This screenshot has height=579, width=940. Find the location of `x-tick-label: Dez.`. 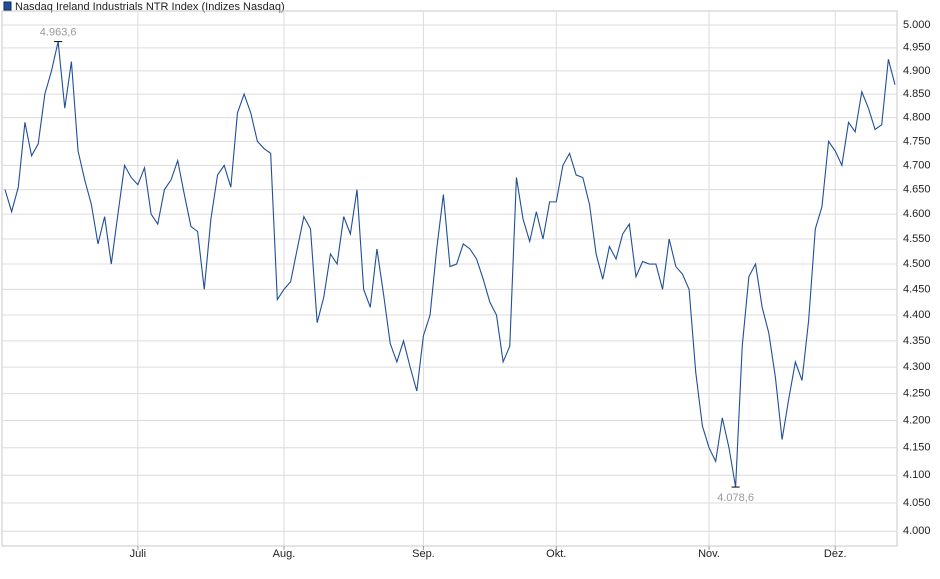

x-tick-label: Dez. is located at coordinates (835, 554).